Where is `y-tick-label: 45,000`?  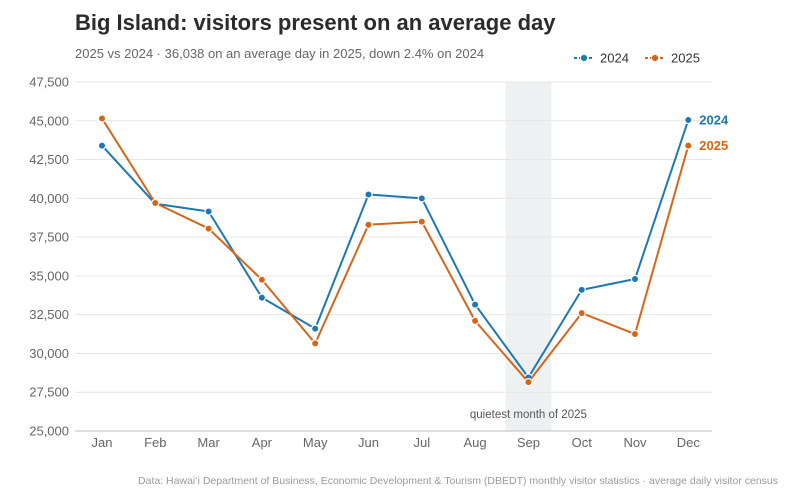 y-tick-label: 45,000 is located at coordinates (49, 120).